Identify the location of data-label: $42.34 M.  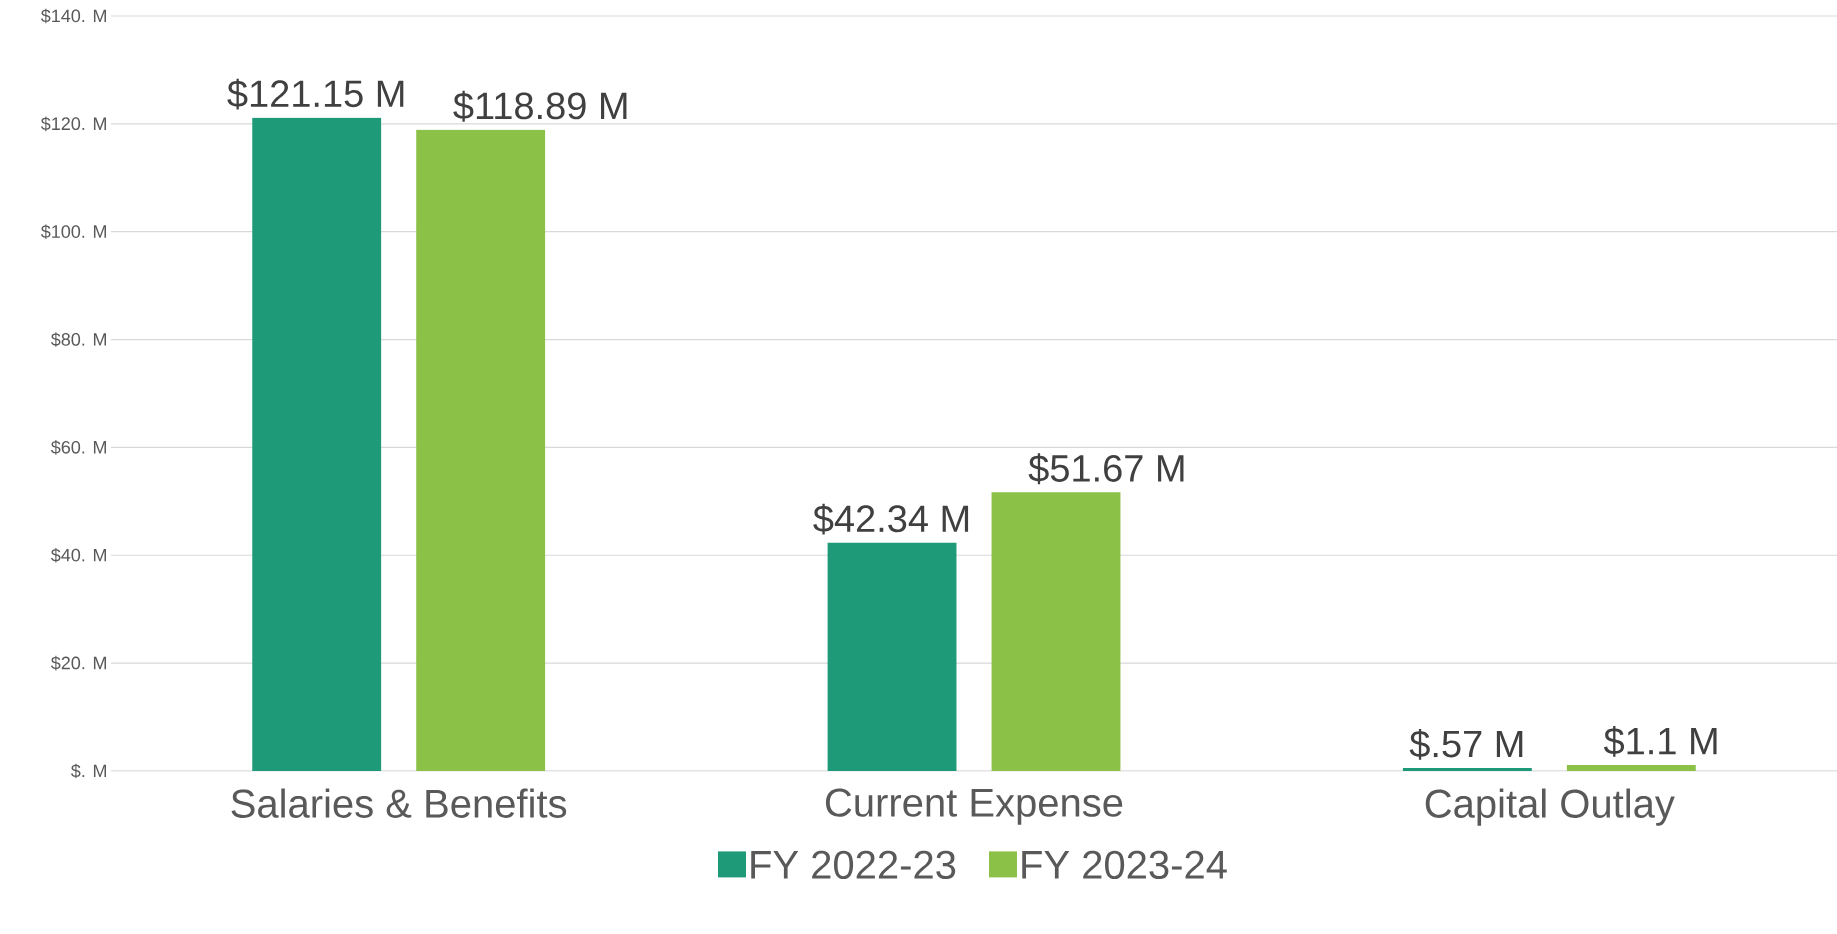
(891, 519).